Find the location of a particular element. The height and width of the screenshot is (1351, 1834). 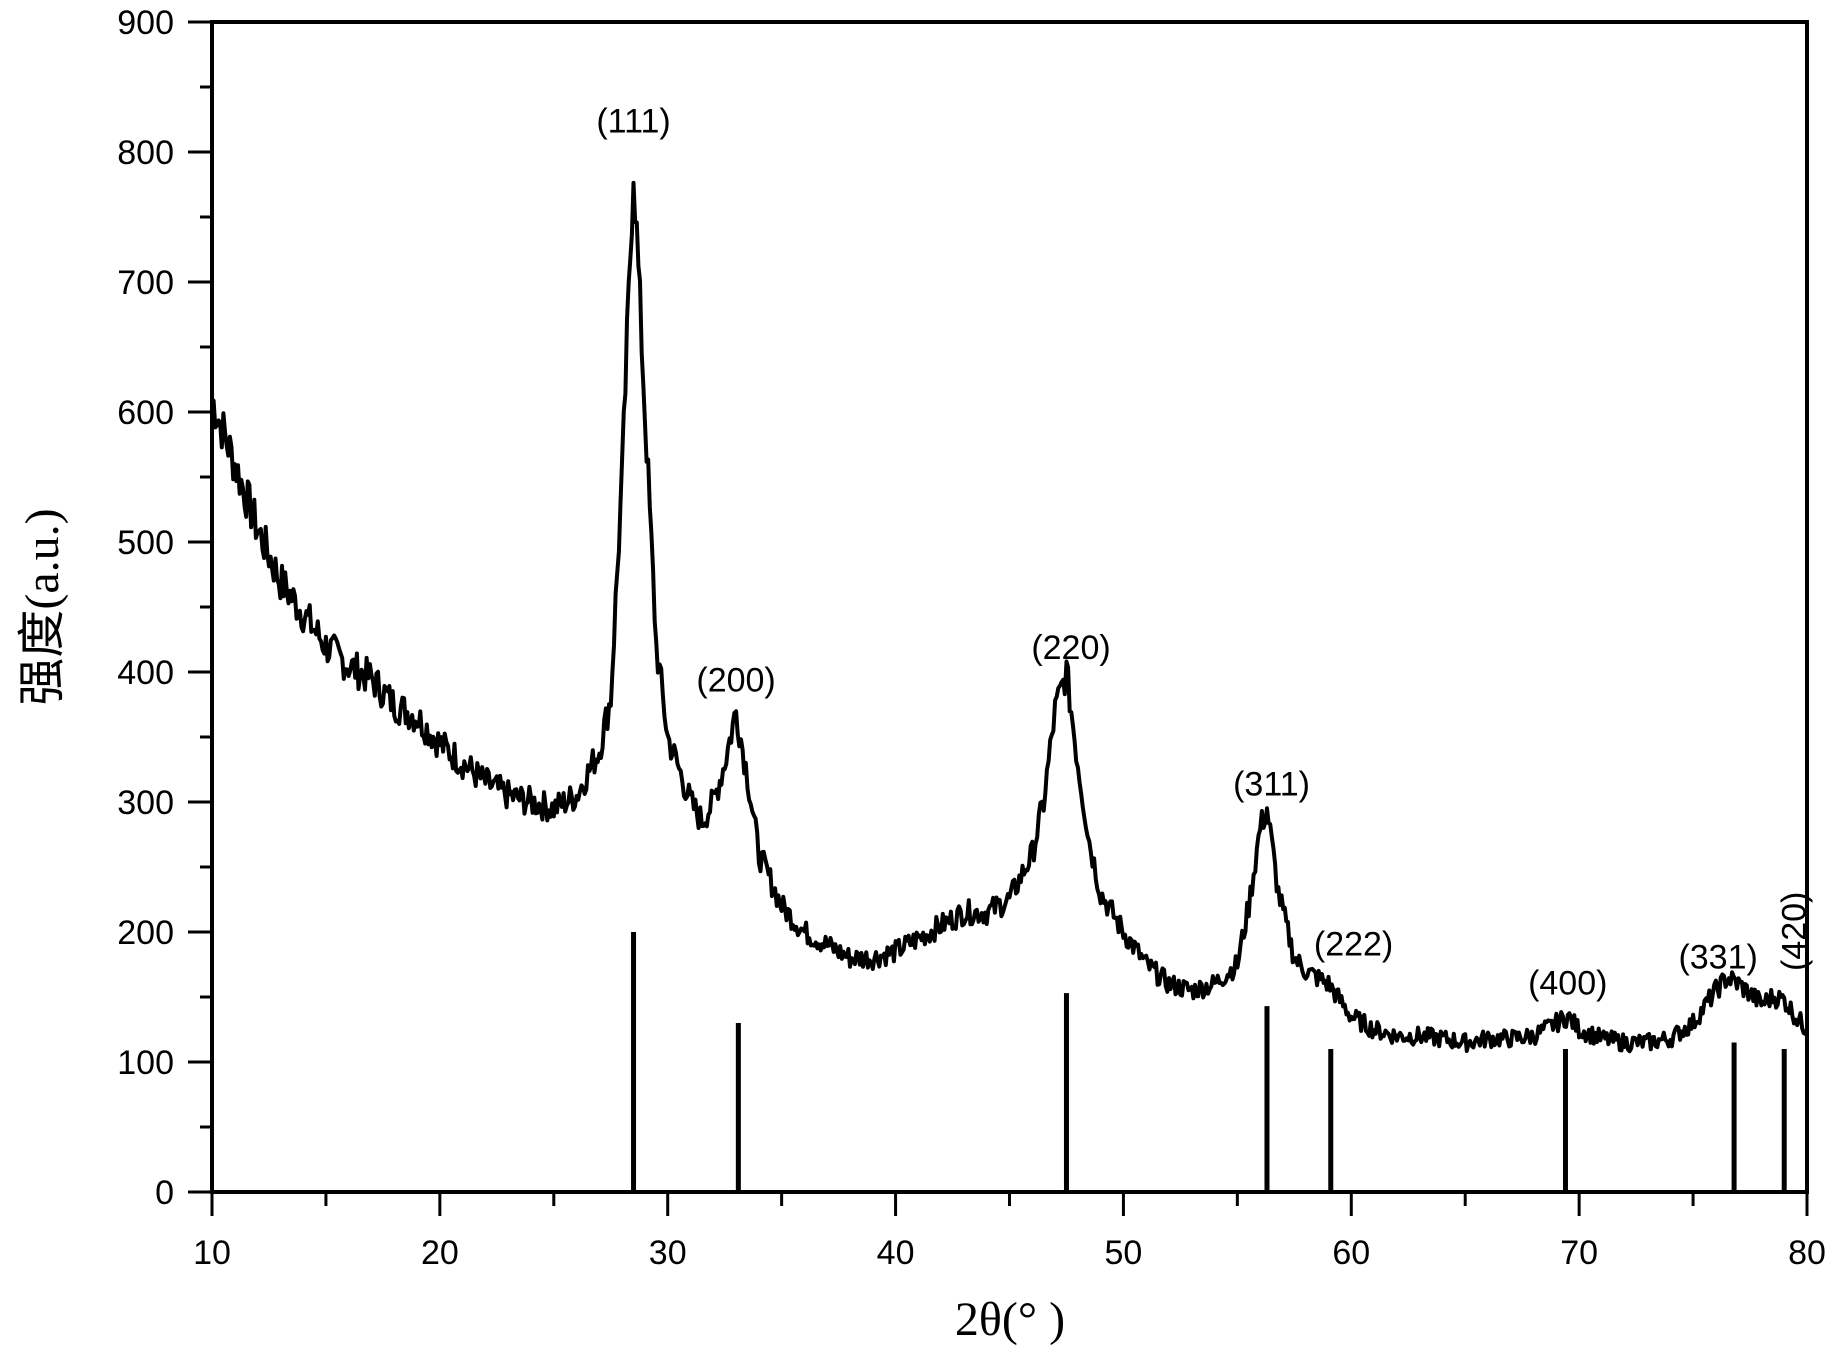

x-tick-label: 20 is located at coordinates (440, 1253).